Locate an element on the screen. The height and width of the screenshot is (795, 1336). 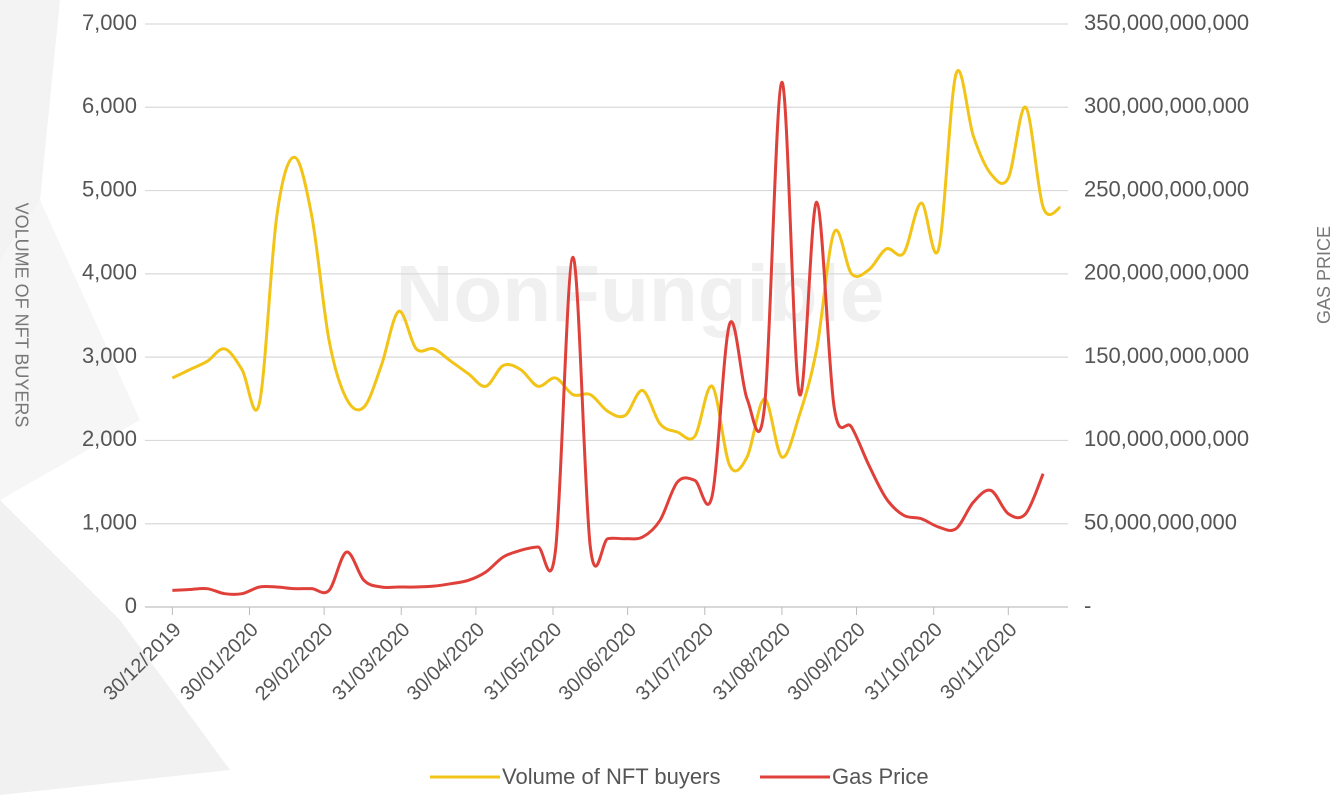
y-tick-label: 7,000 is located at coordinates (109, 22).